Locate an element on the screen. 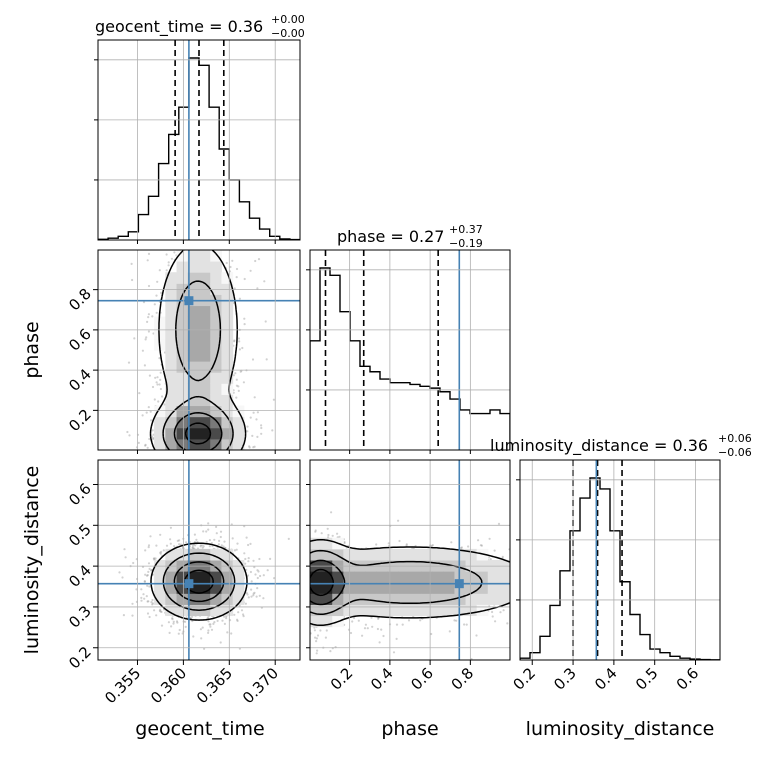 This screenshot has width=760, height=760. xtick-label-luminosity_distance-4: 0.6 is located at coordinates (688, 679).